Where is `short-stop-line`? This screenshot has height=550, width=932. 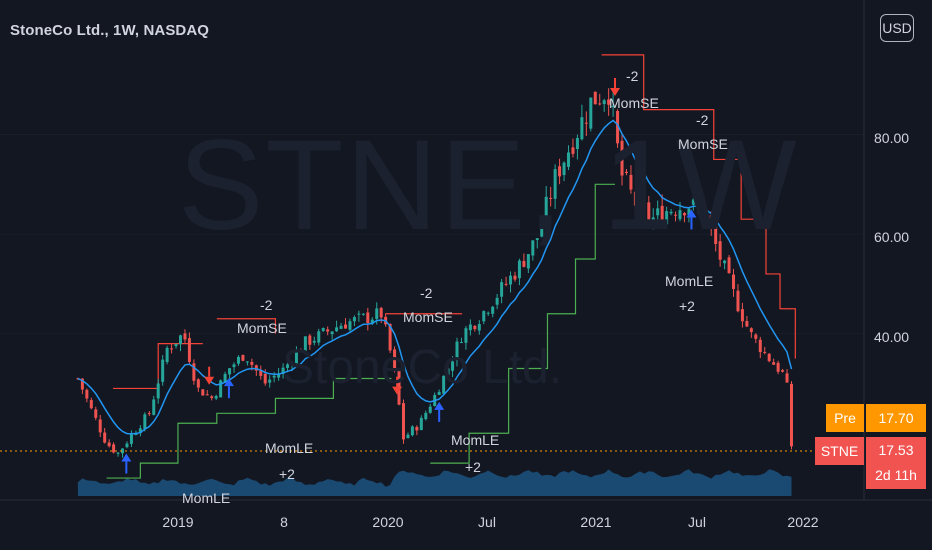 short-stop-line is located at coordinates (246, 326).